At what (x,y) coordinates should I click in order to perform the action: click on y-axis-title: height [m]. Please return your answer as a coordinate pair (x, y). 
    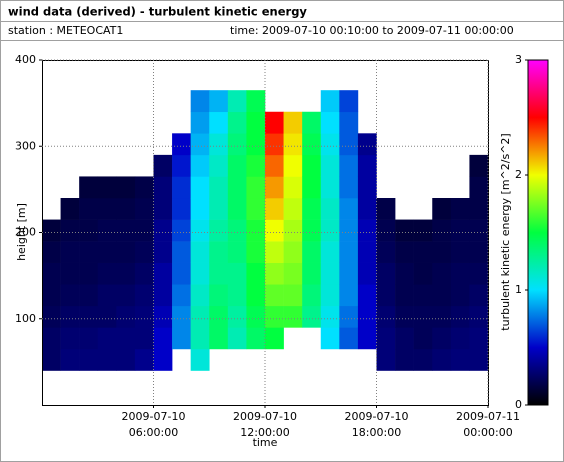
    Looking at the image, I should click on (21, 232).